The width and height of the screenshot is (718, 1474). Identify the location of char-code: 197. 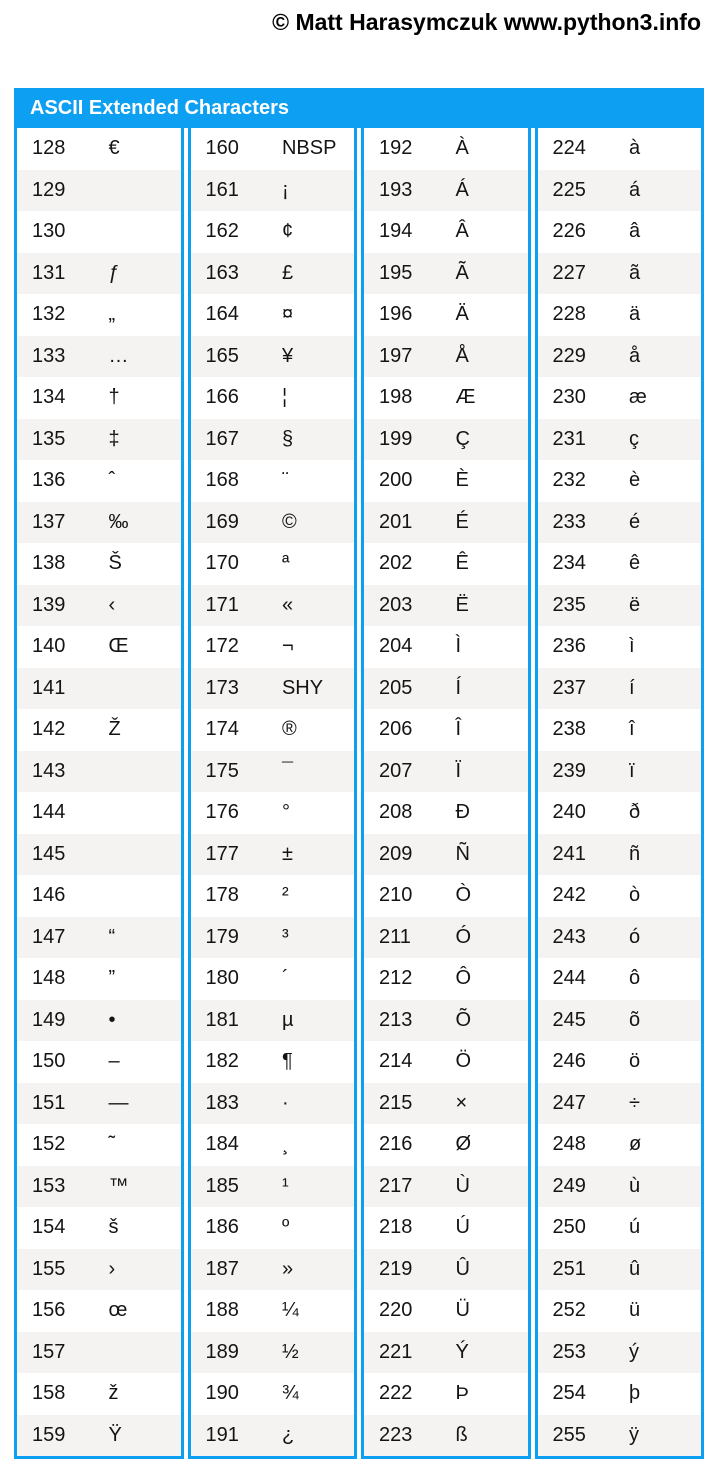
(396, 355).